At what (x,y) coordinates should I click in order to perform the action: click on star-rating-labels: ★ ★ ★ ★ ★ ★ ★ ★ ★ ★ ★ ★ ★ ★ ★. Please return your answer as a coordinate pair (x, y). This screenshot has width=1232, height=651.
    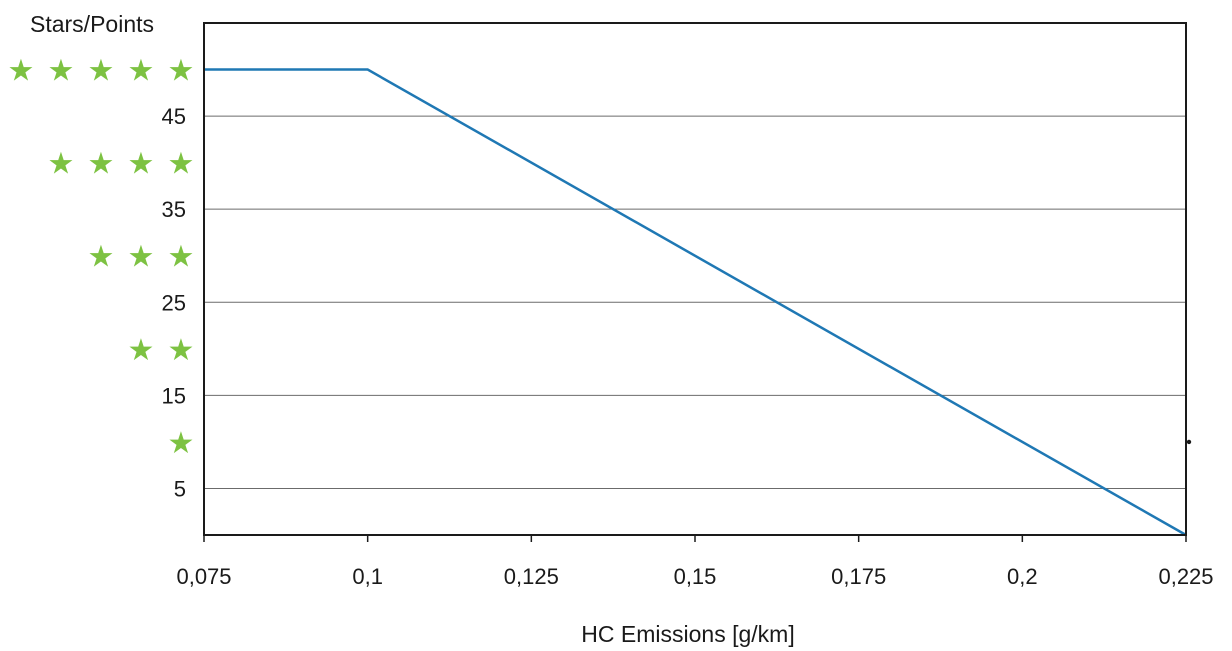
    Looking at the image, I should click on (101, 257).